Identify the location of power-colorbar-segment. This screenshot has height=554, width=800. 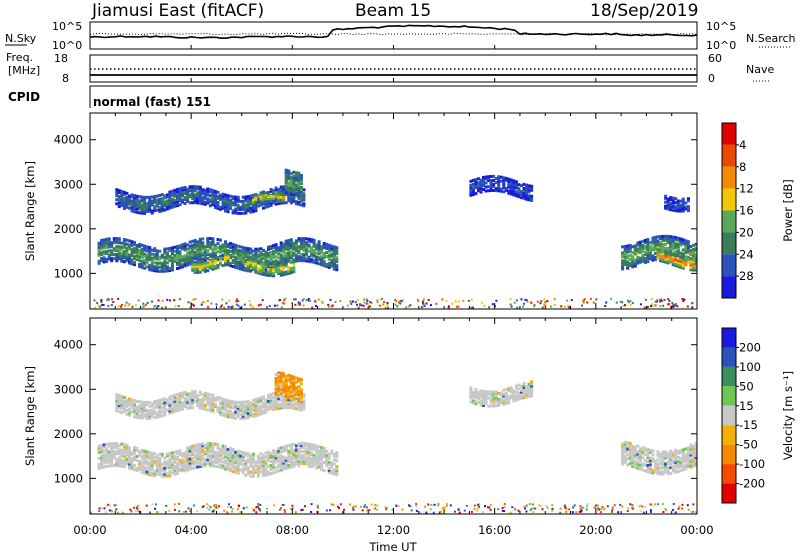
(729, 134).